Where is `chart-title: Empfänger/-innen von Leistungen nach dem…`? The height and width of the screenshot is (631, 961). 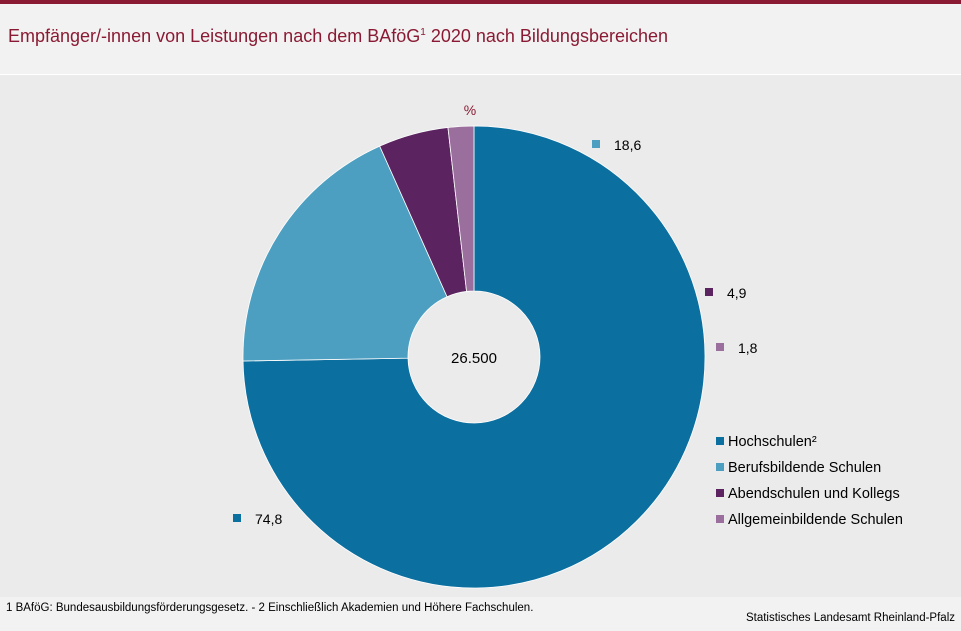 chart-title: Empfänger/-innen von Leistungen nach dem… is located at coordinates (338, 36).